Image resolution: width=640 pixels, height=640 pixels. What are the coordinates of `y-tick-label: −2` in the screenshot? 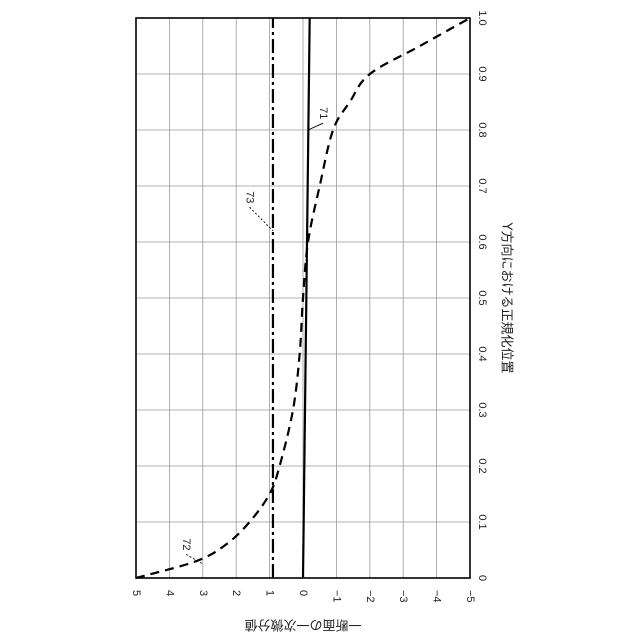 It's located at (370, 596).